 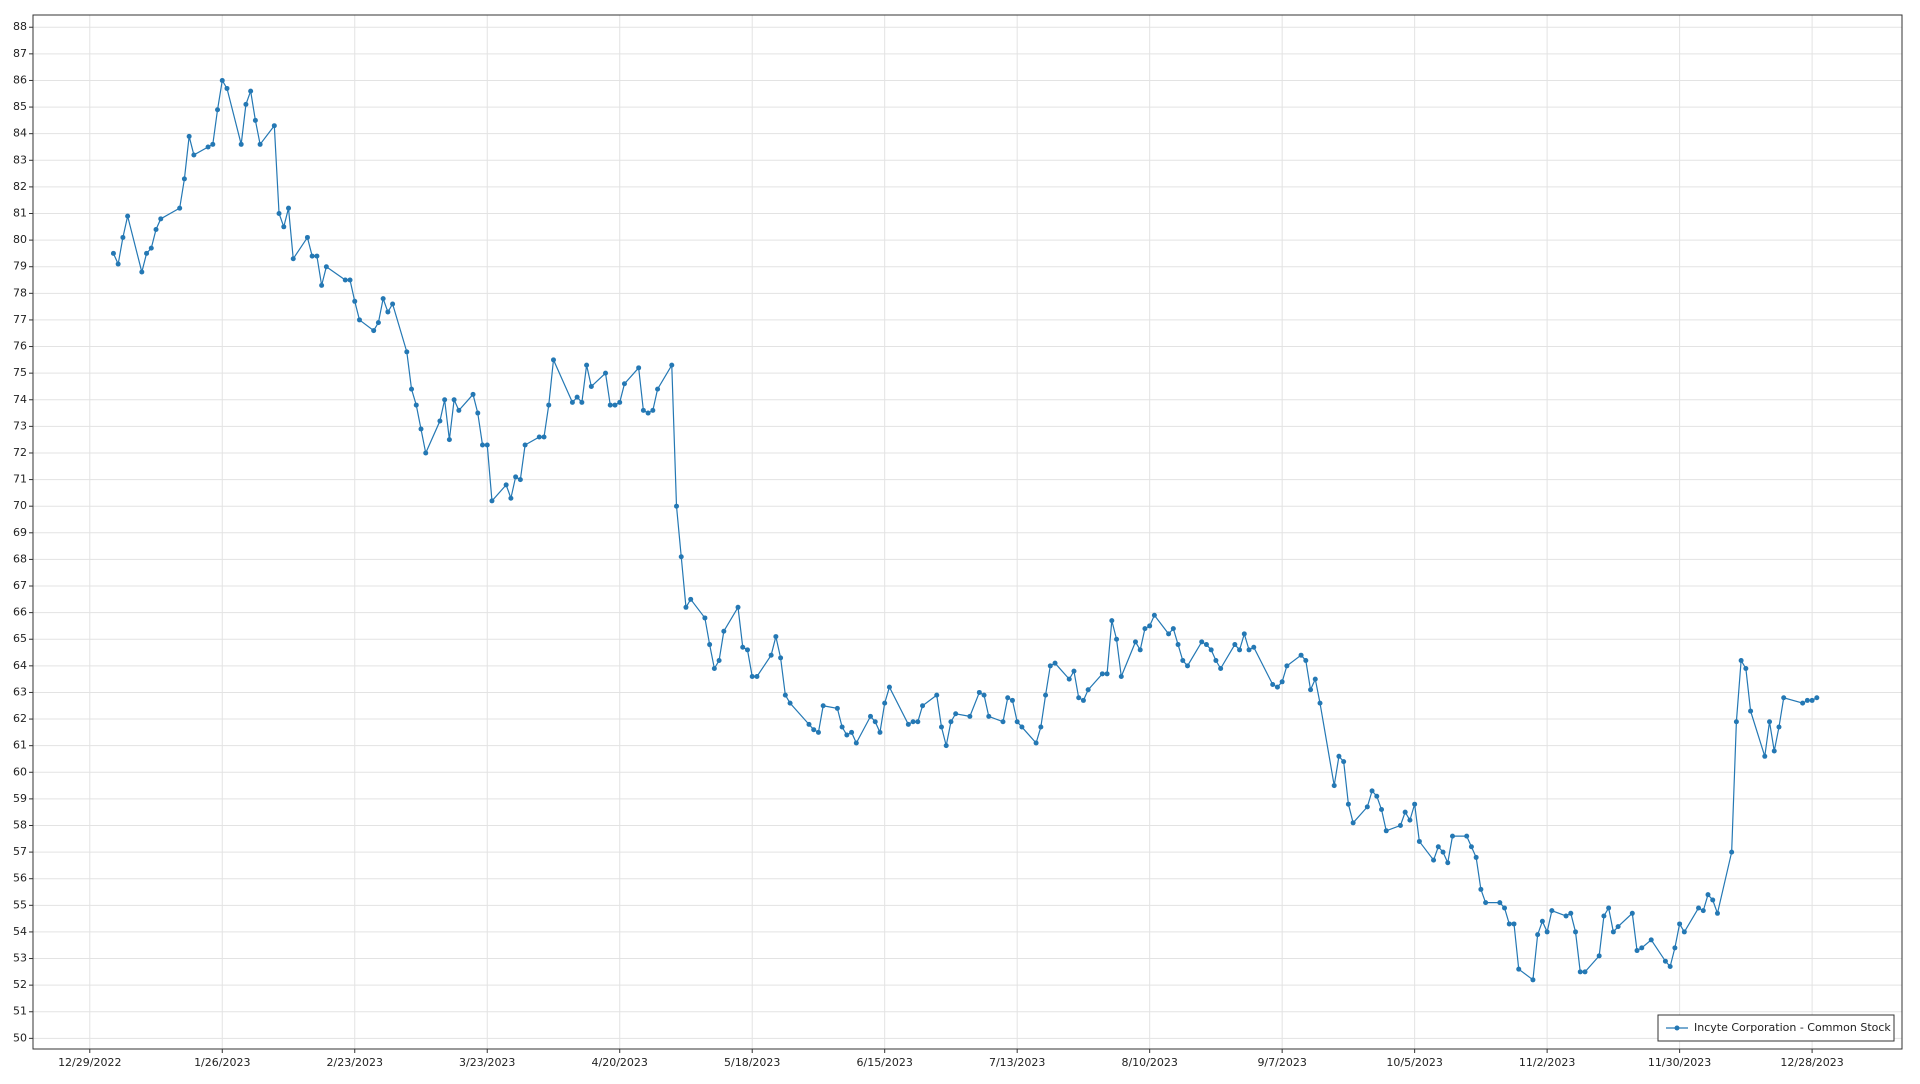 I want to click on y-tick-label: 64, so click(x=20, y=665).